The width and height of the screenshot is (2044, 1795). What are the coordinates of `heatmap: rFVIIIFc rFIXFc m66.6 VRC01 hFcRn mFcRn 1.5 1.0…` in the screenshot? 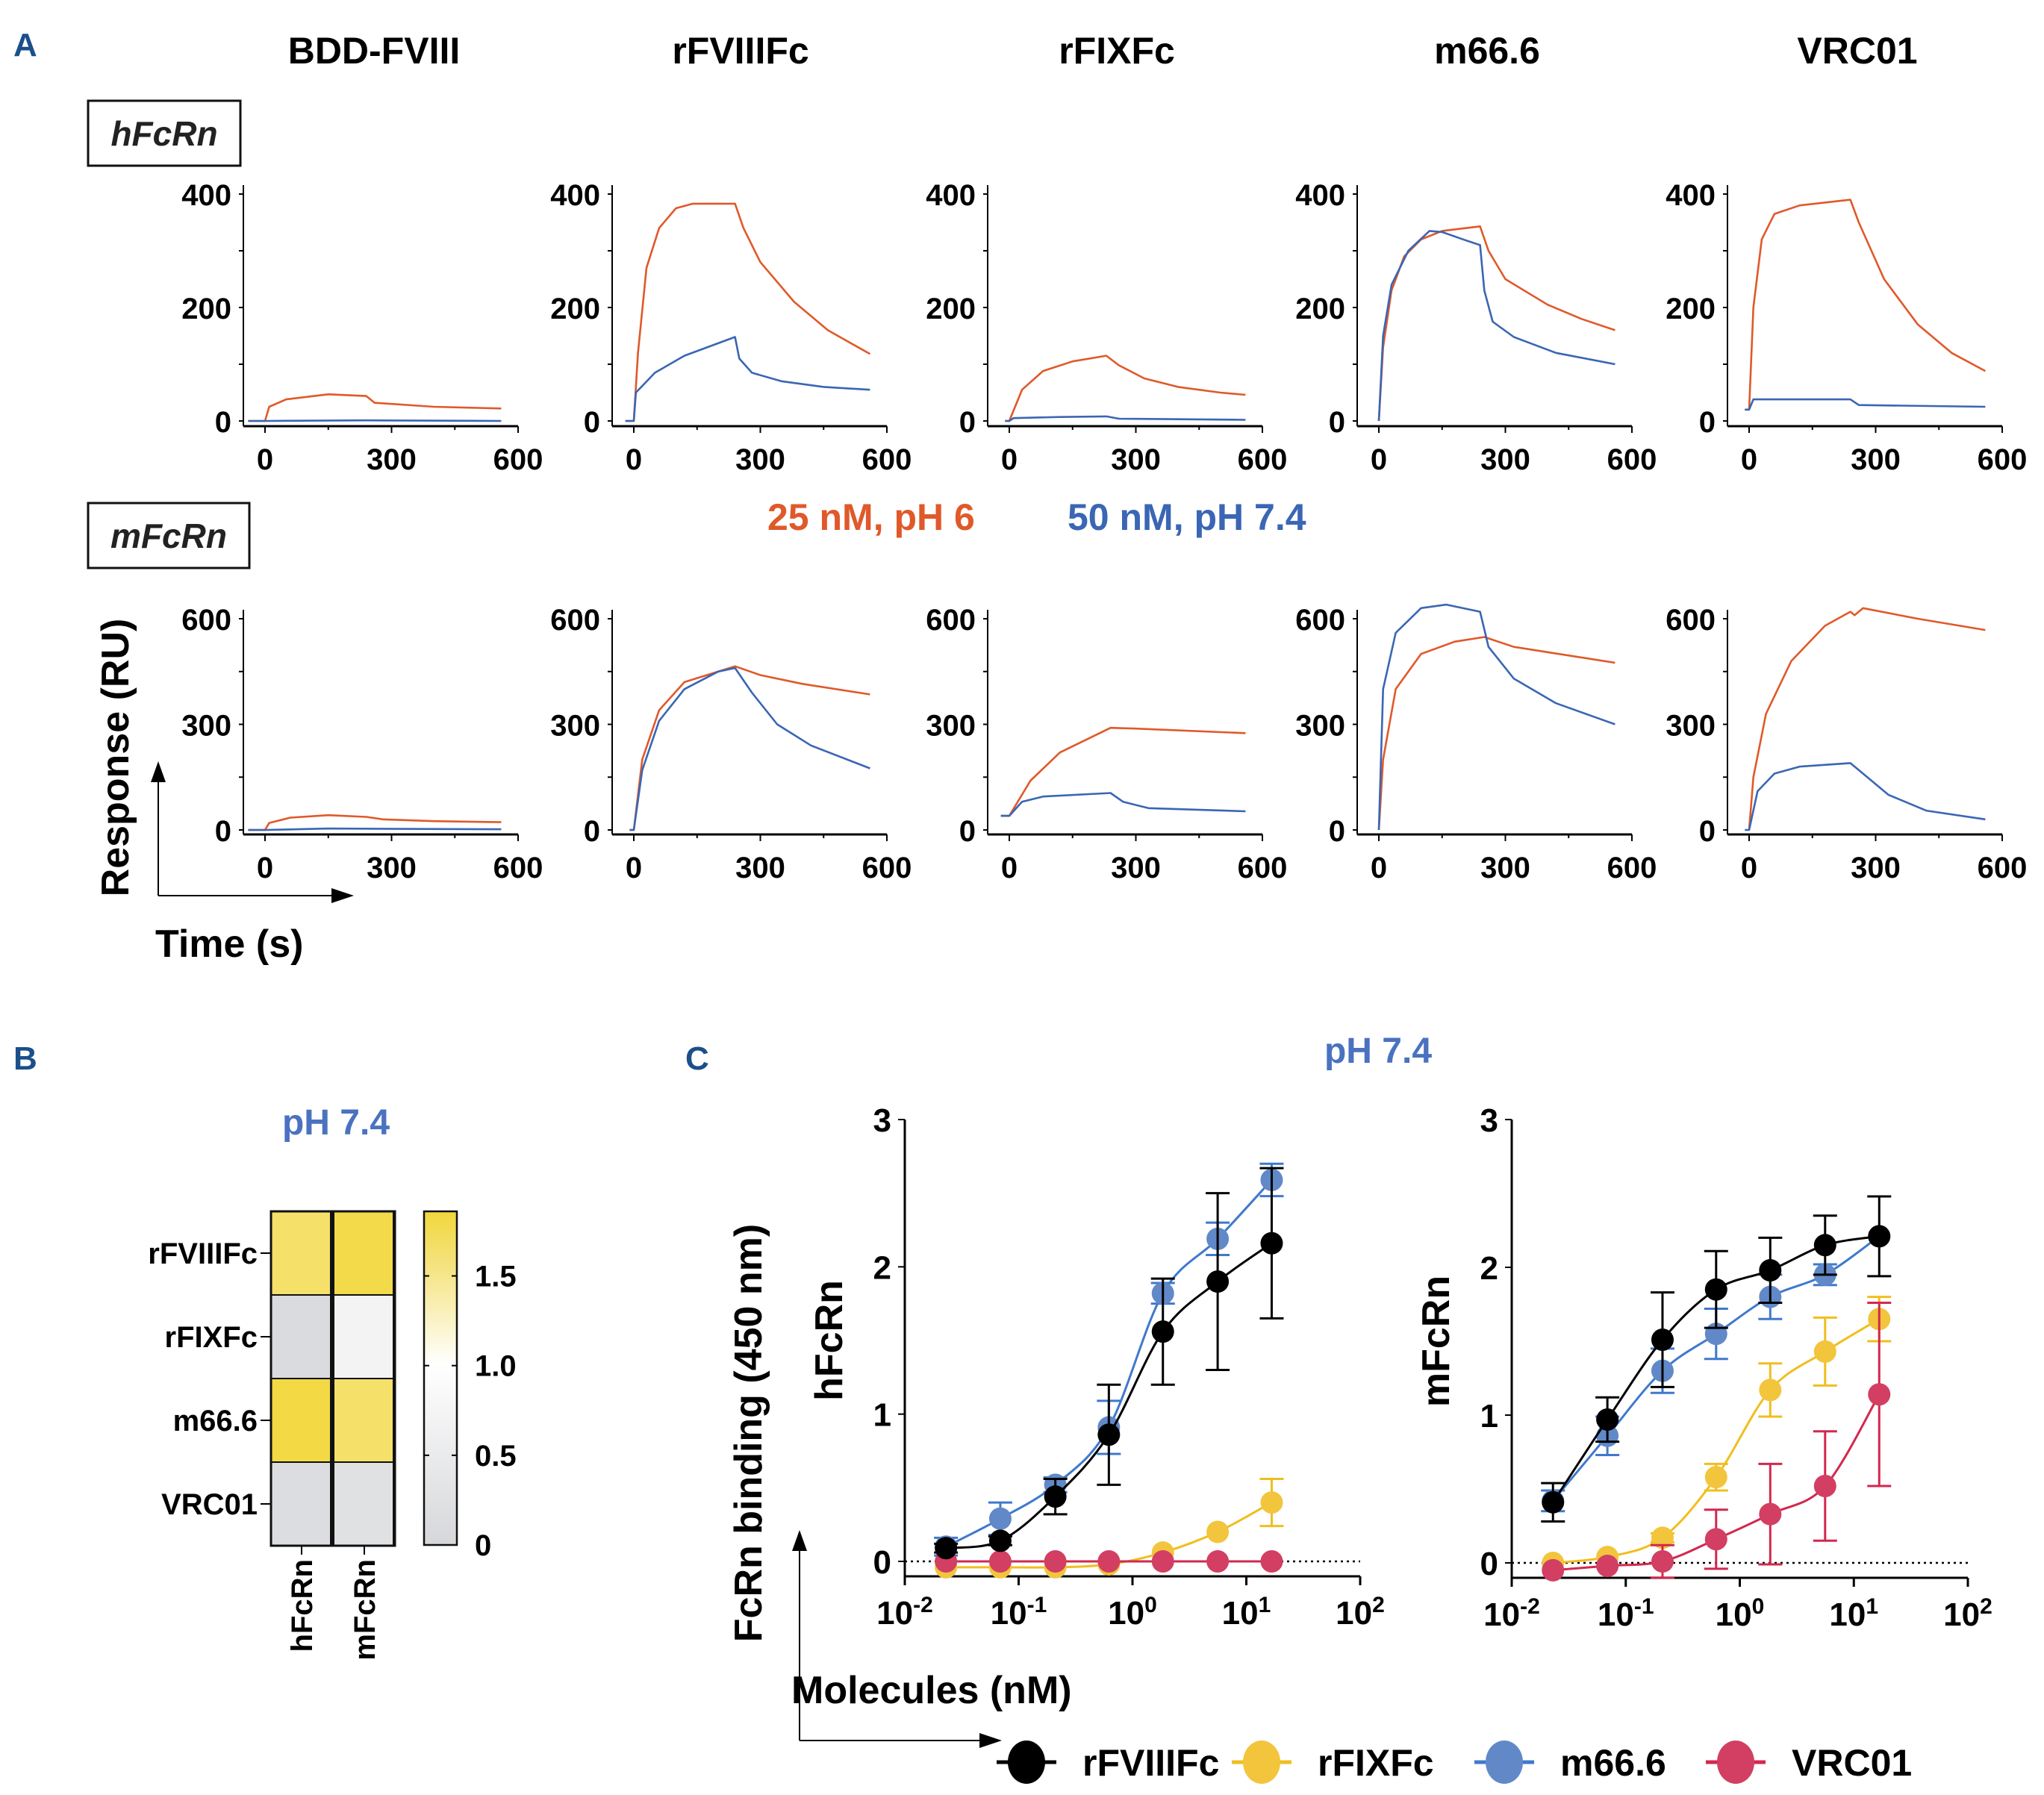 It's located at (332, 1435).